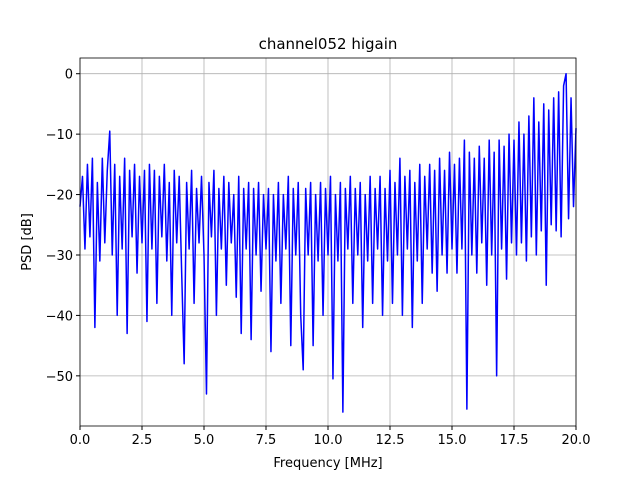 Image resolution: width=640 pixels, height=480 pixels. I want to click on x-tick-label: 15.0, so click(452, 440).